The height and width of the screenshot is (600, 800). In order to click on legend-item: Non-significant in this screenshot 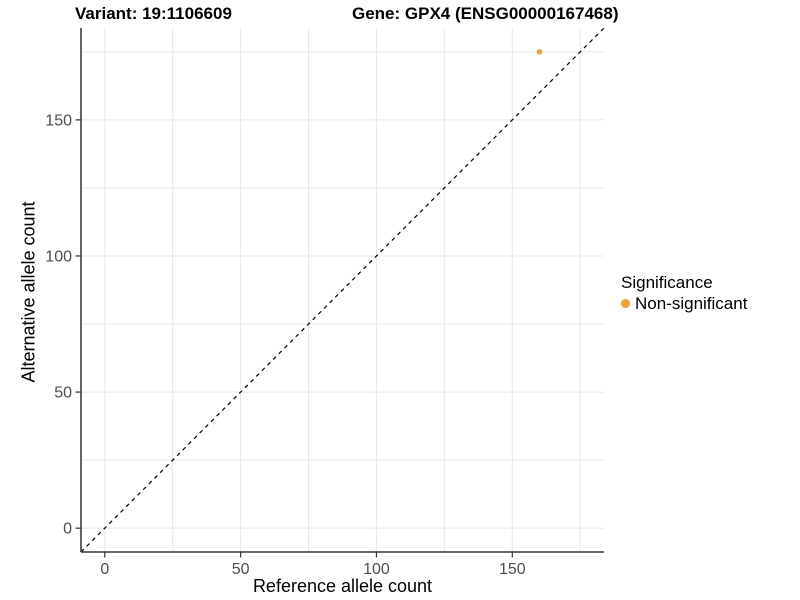, I will do `click(684, 303)`.